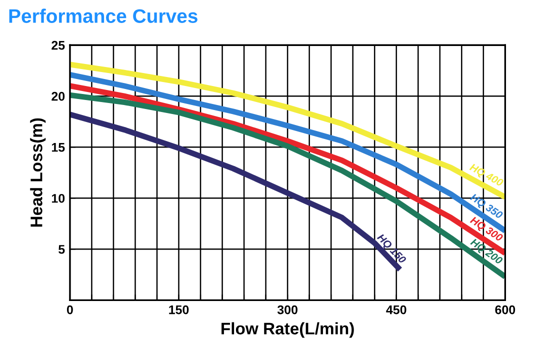  Describe the element at coordinates (288, 330) in the screenshot. I see `x-axis-title: Flow Rate(L/min)` at that location.